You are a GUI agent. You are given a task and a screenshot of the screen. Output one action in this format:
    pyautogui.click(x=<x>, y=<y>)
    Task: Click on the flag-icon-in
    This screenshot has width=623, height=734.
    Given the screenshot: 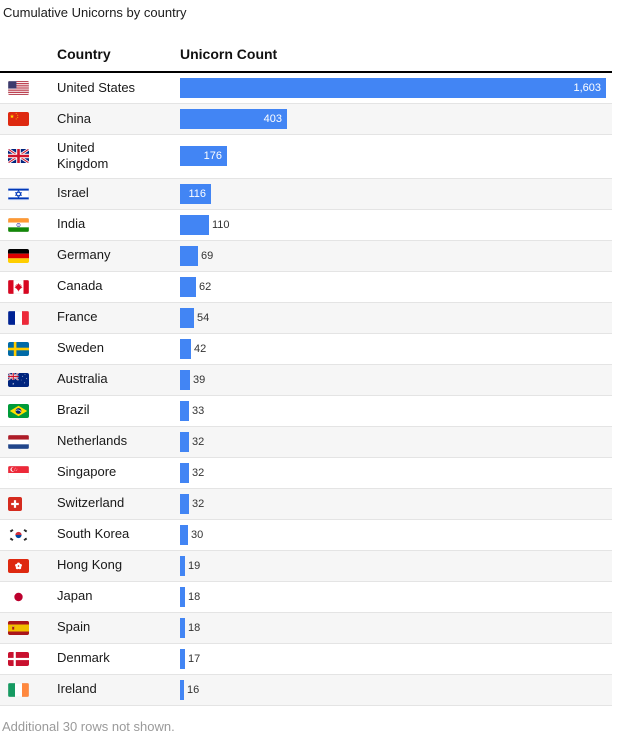 What is the action you would take?
    pyautogui.click(x=32, y=224)
    